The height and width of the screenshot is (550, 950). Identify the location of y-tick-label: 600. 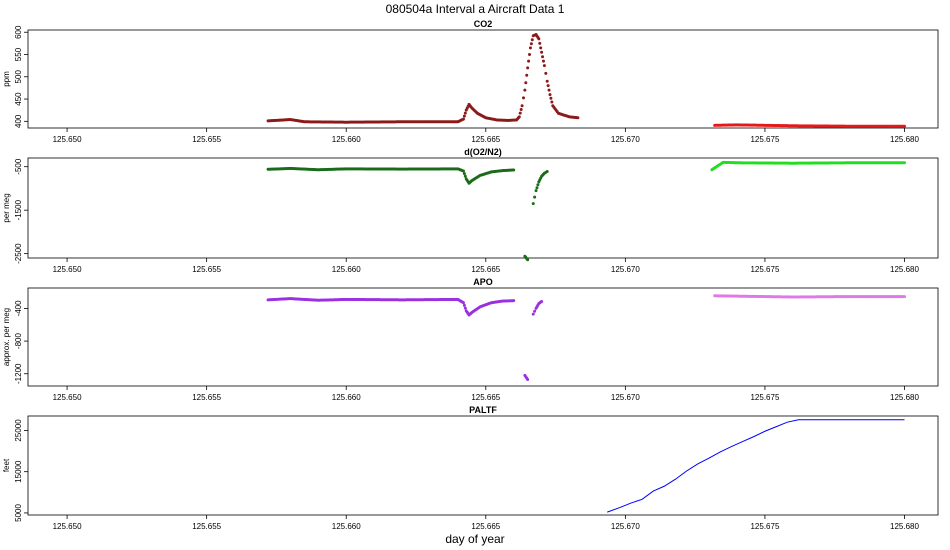
(18, 32).